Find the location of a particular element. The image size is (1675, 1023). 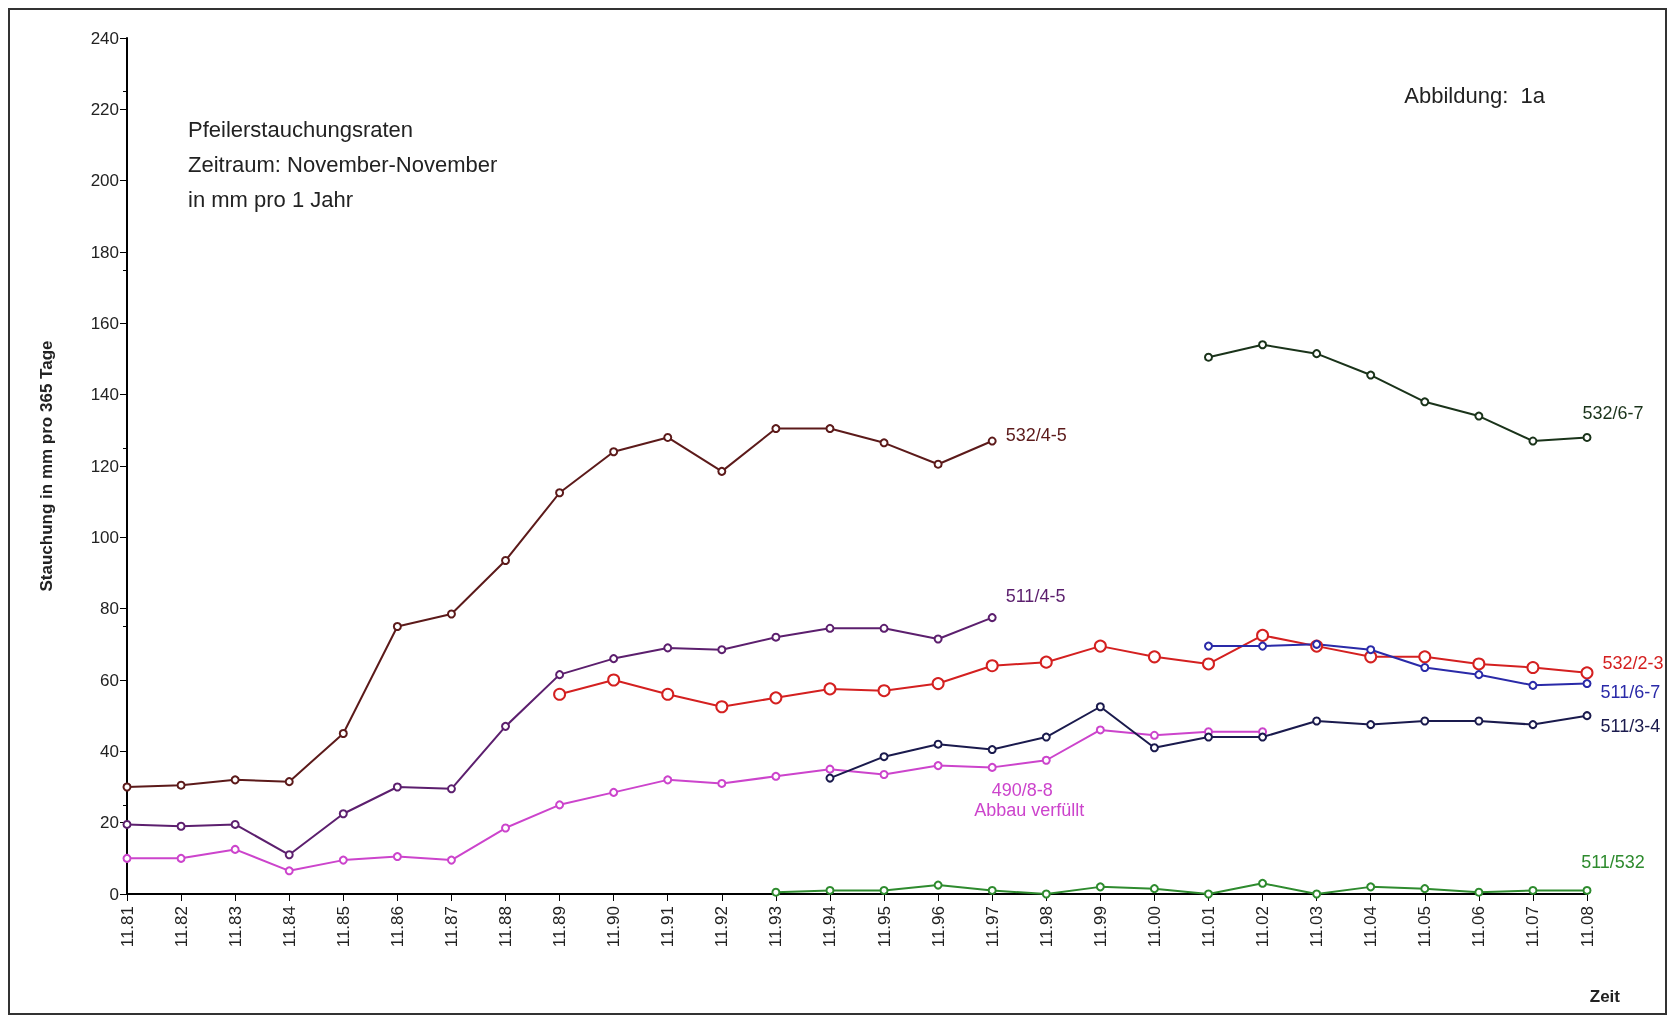

x-tick-label: 11.94 is located at coordinates (830, 927).